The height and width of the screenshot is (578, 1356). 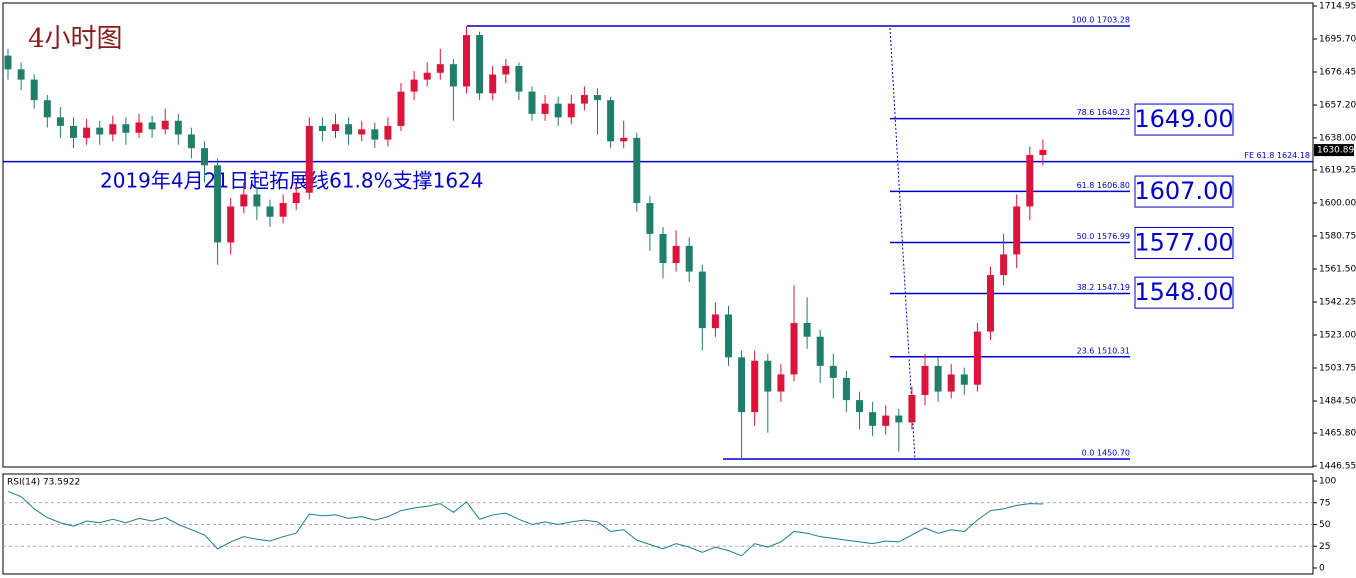 What do you see at coordinates (1337, 6) in the screenshot?
I see `y-tick-label: 1714.95` at bounding box center [1337, 6].